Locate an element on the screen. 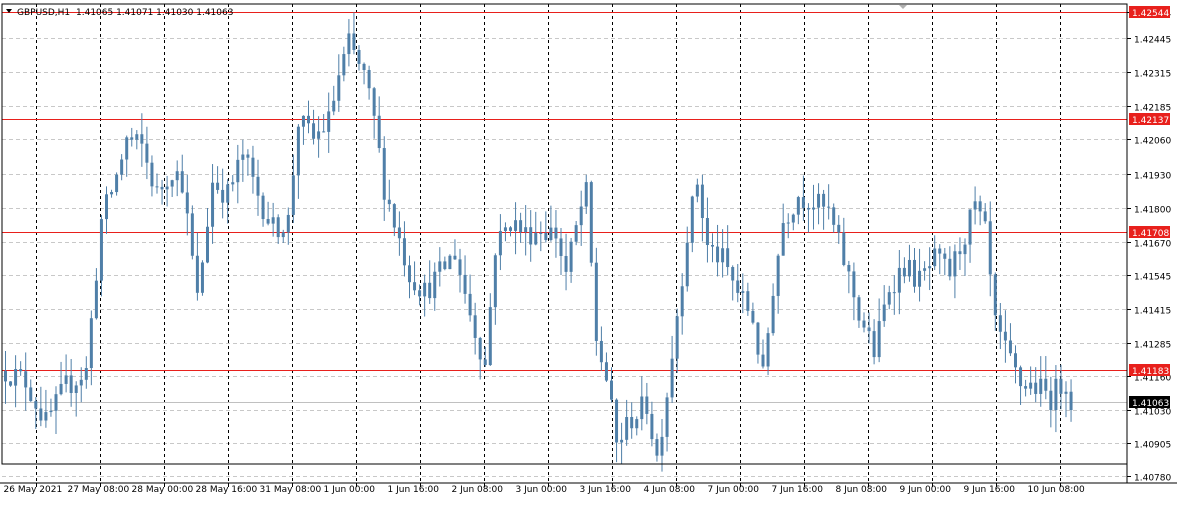  x-tick-label: 7 Jun 16:00 is located at coordinates (798, 490).